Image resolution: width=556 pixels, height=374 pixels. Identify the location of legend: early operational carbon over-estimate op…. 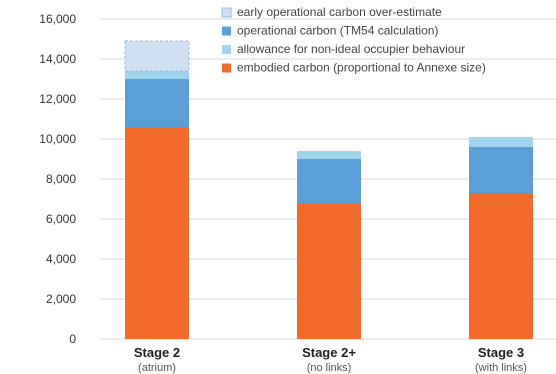
(353, 40).